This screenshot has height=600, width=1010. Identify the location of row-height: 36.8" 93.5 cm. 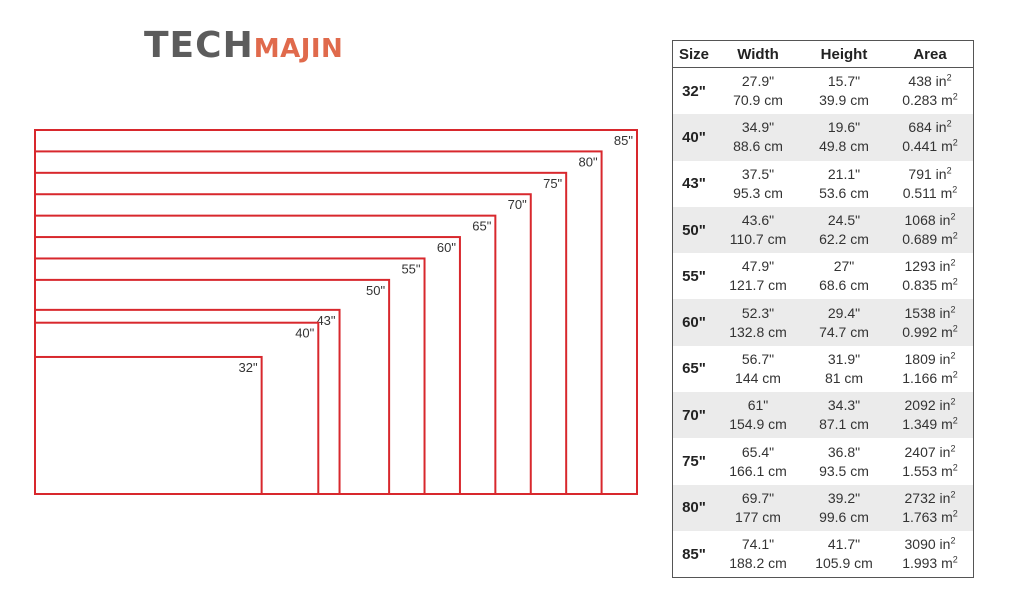
(844, 462).